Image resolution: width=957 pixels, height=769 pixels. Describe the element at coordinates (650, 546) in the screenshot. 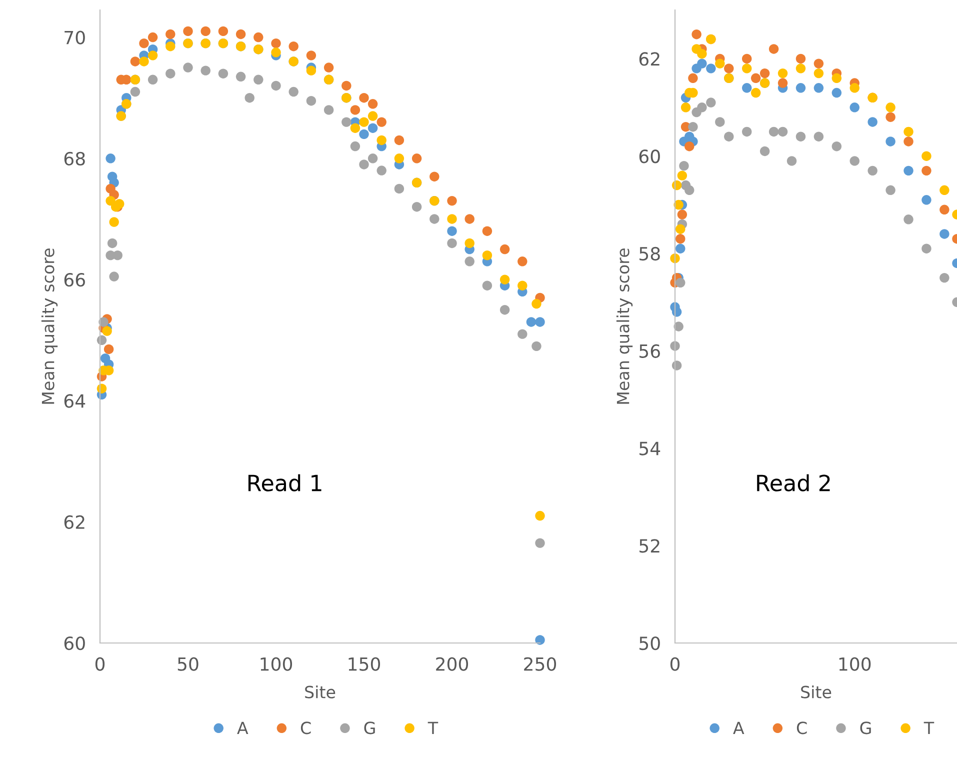

I see `y-tick-label: 52` at that location.